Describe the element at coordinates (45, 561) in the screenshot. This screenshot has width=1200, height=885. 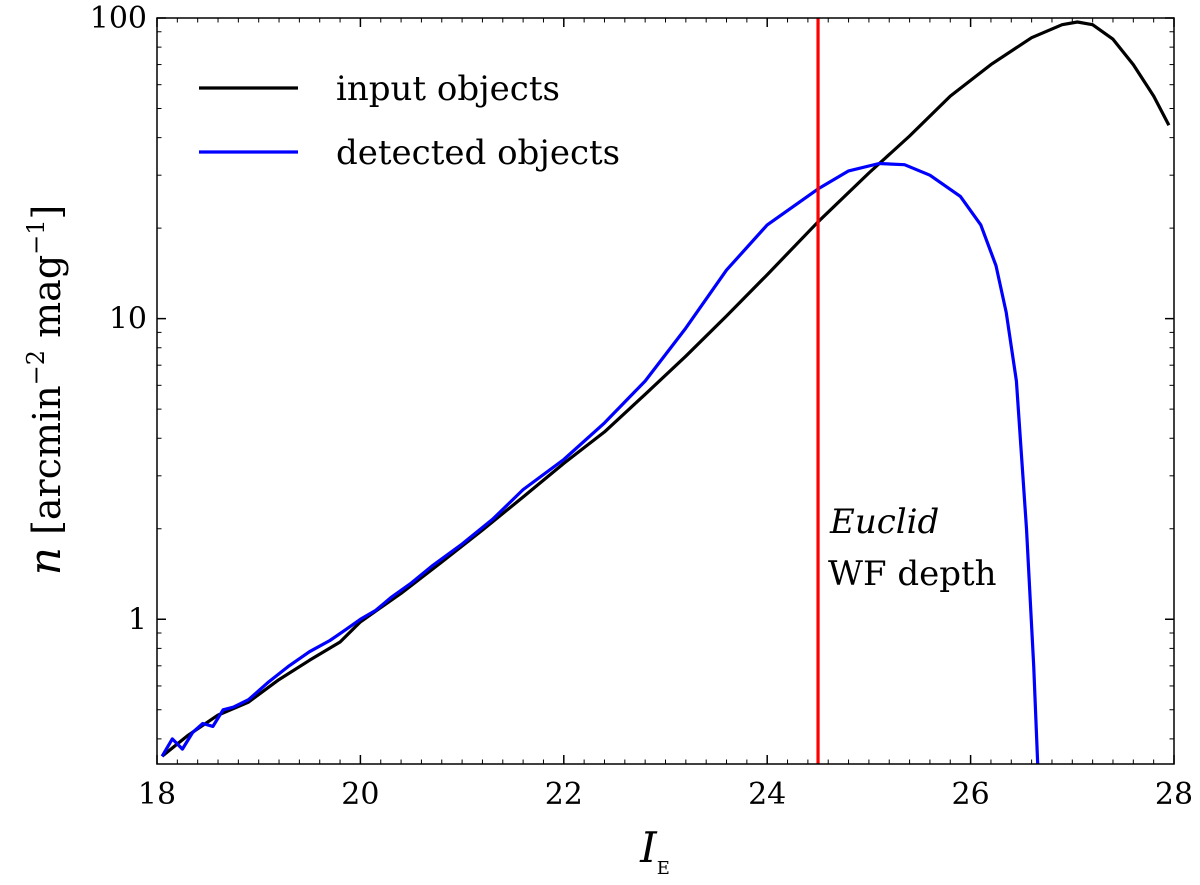
I see `y-axis-label-var: n` at that location.